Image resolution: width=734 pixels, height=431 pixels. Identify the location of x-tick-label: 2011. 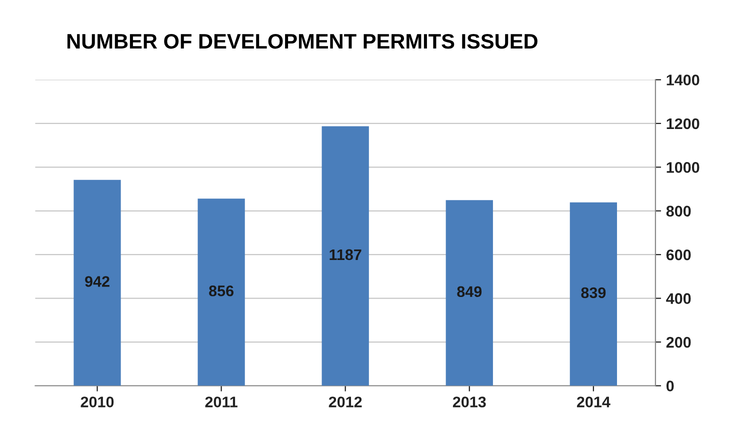
(221, 402).